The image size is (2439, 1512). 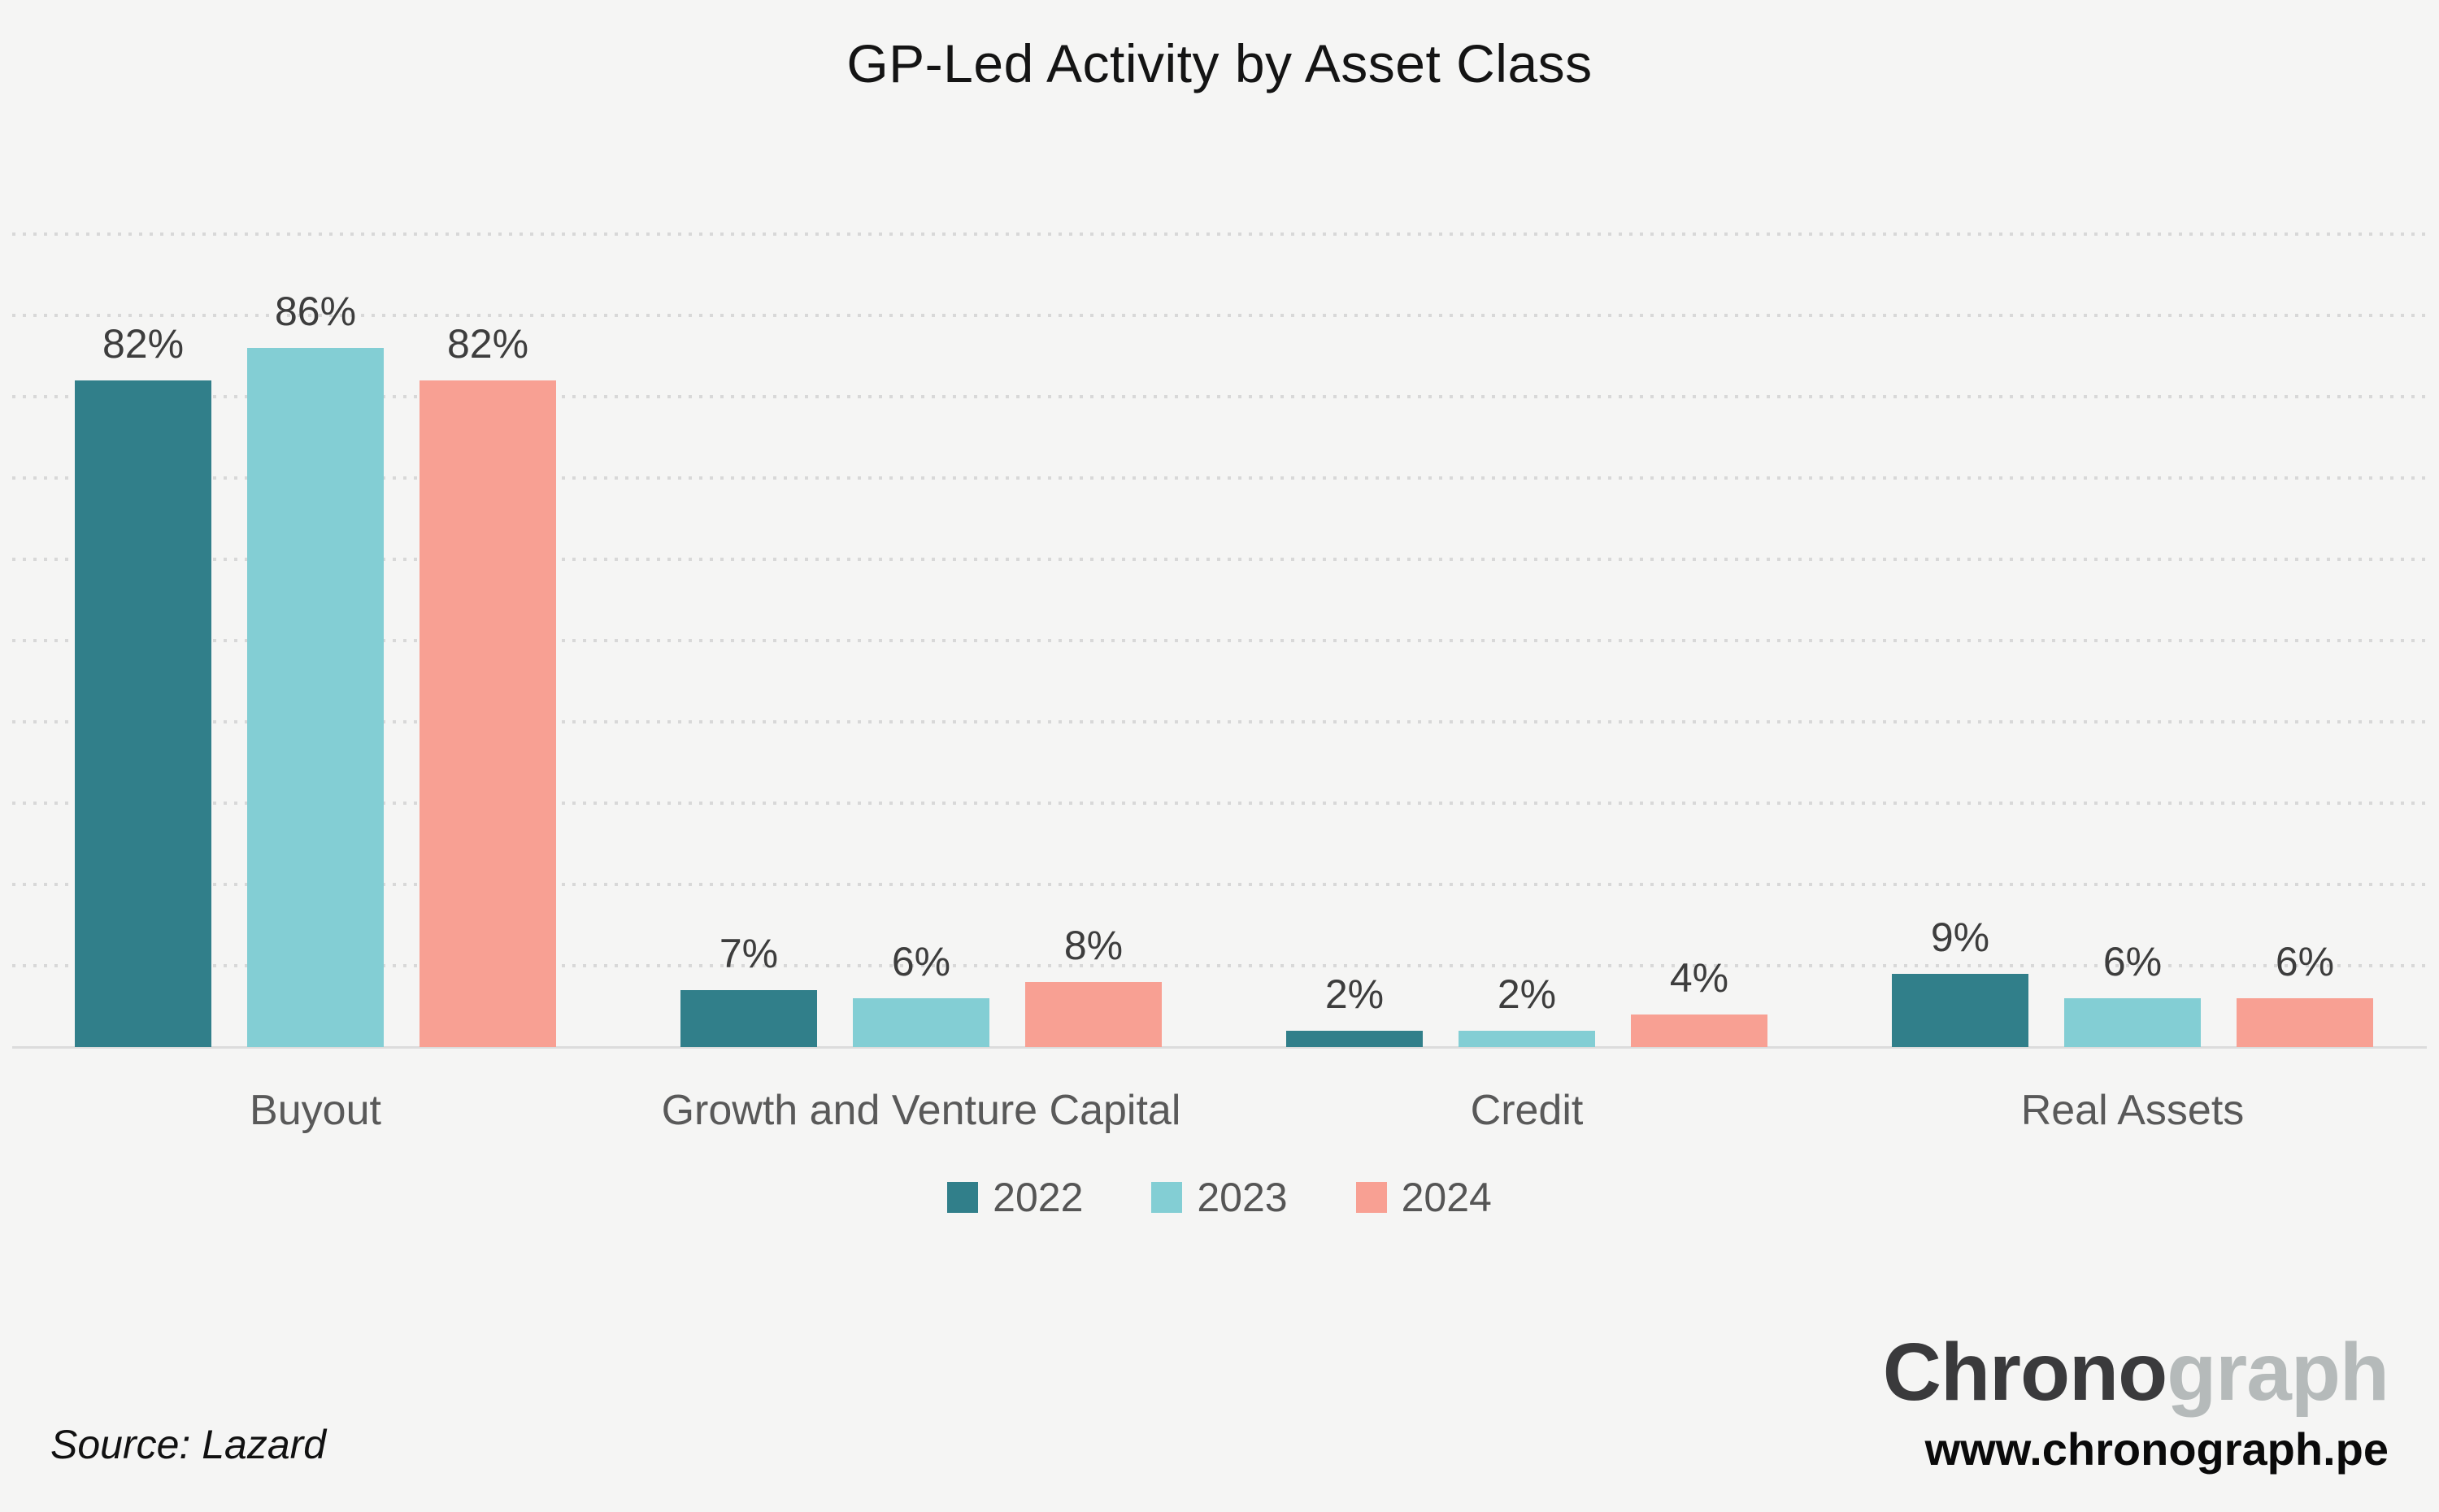 I want to click on bar-value-label: 7%, so click(x=749, y=954).